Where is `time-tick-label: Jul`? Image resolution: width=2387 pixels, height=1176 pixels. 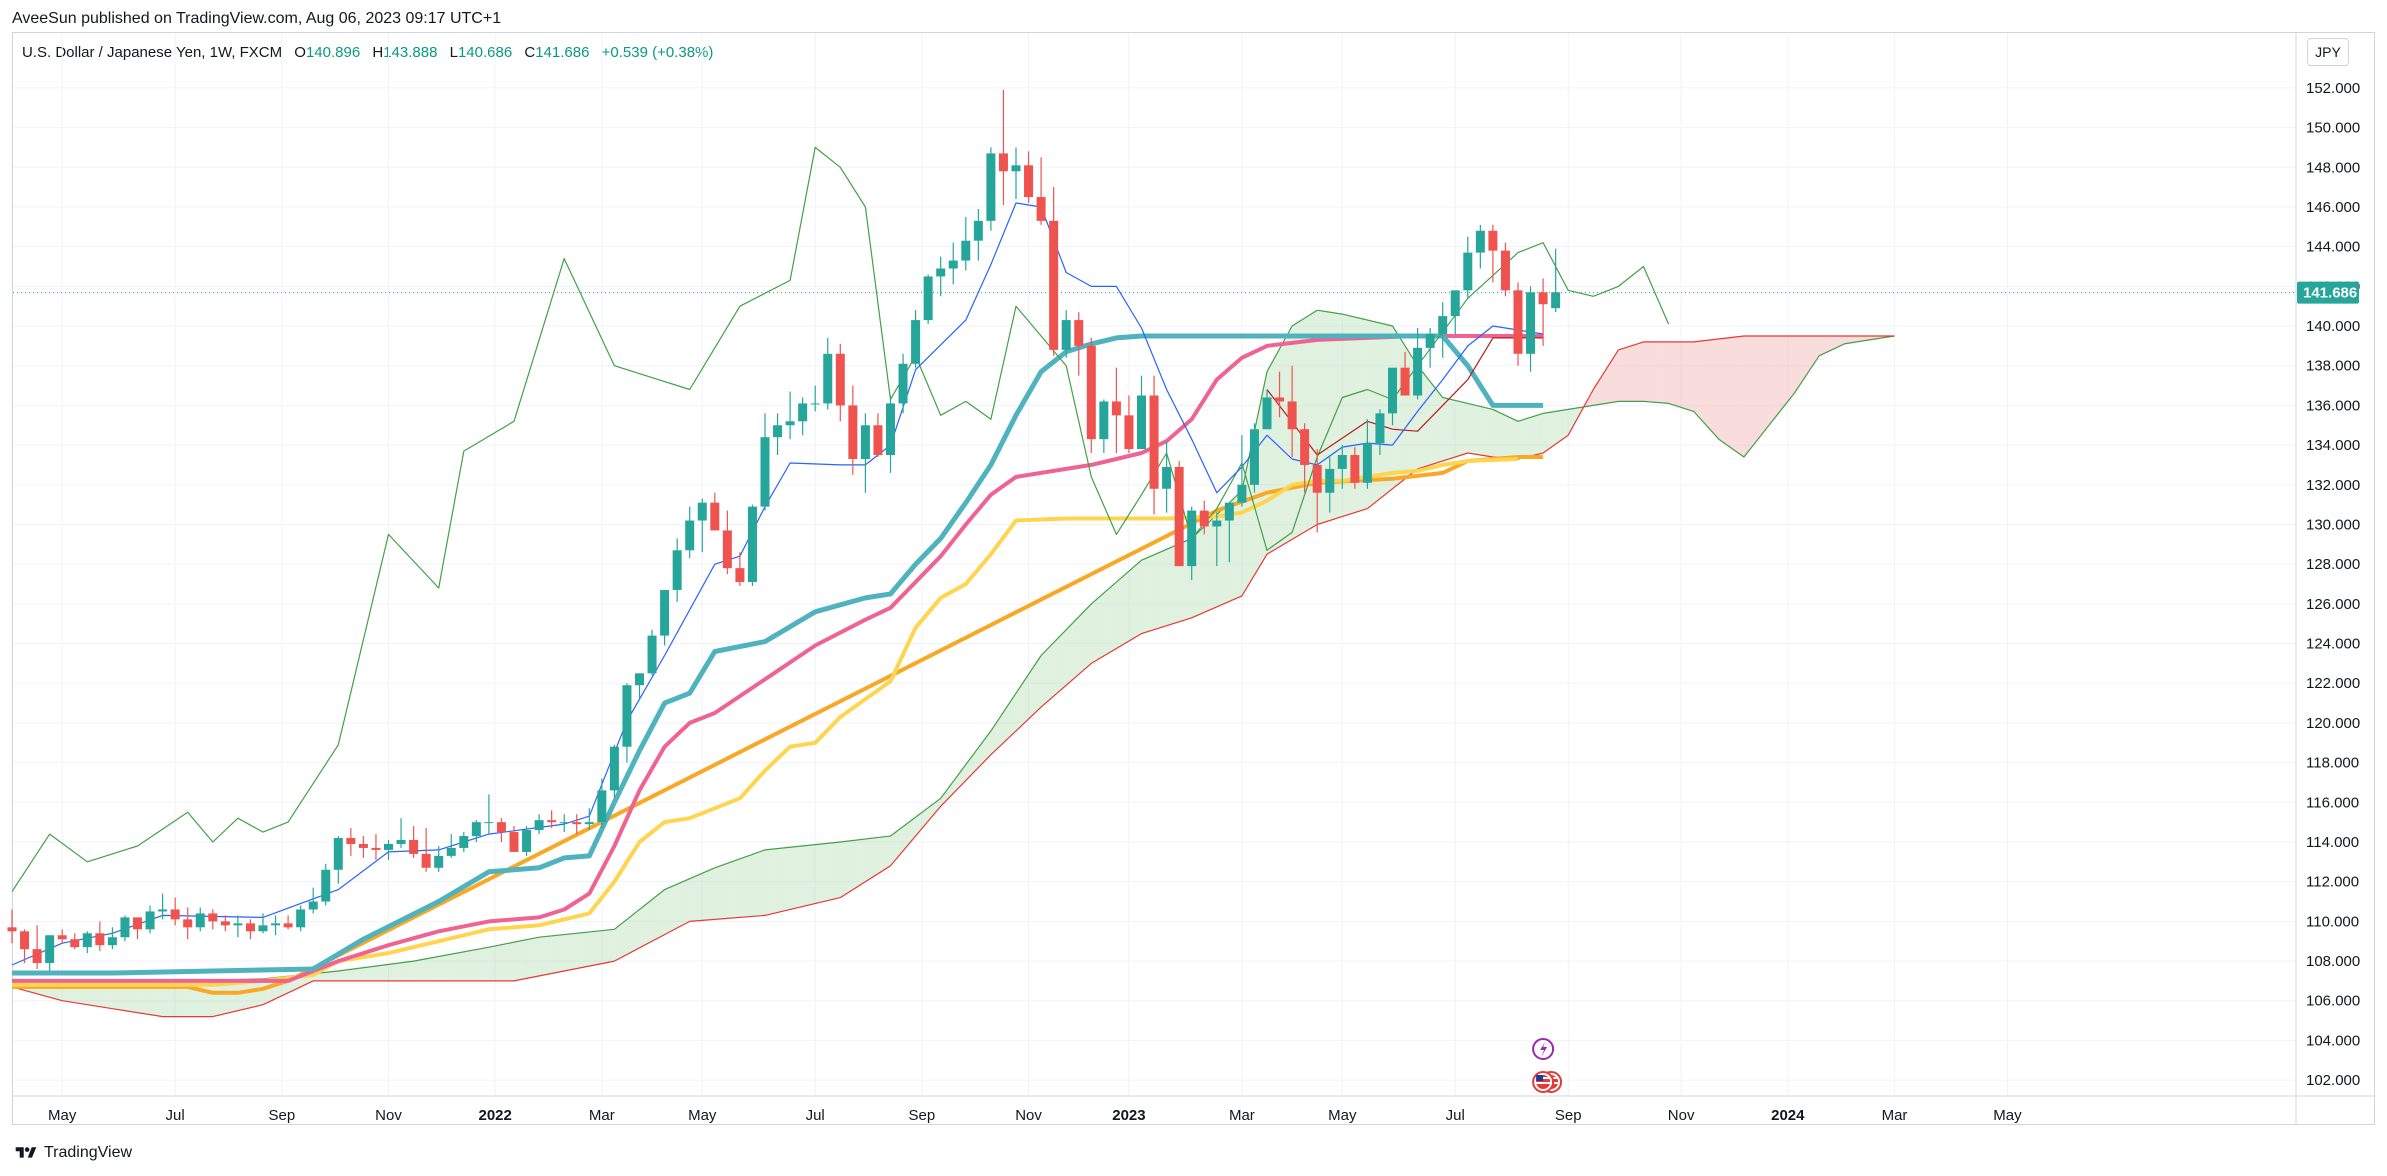 time-tick-label: Jul is located at coordinates (815, 1115).